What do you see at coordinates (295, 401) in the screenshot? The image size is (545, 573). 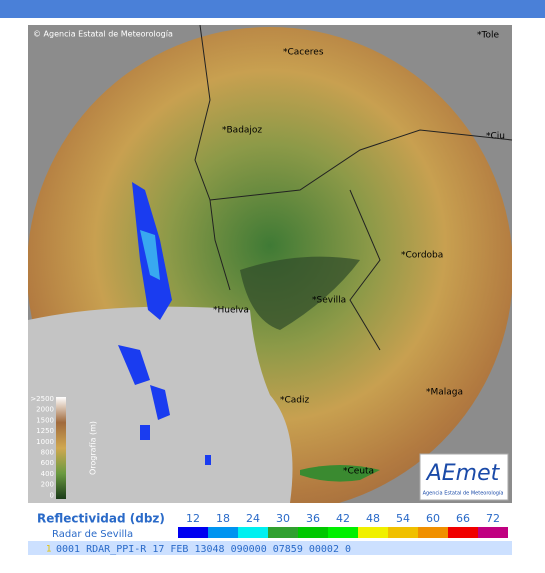 I see `city-label: *Cadiz` at bounding box center [295, 401].